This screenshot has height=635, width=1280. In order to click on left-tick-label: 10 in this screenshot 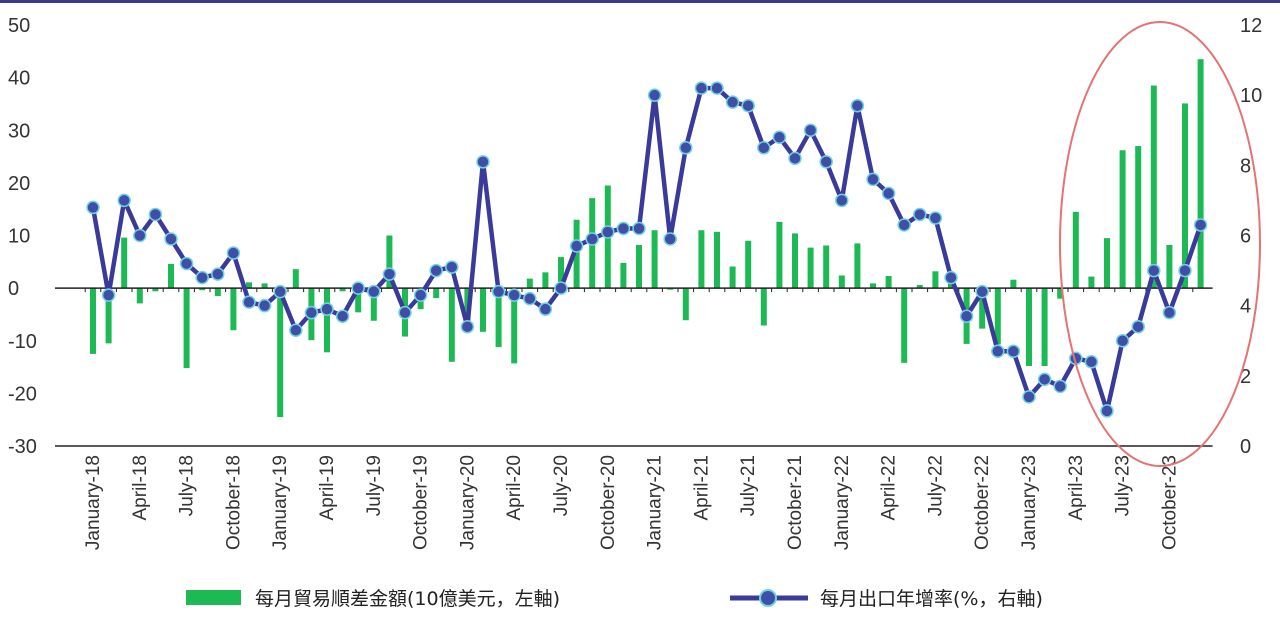, I will do `click(19, 237)`.